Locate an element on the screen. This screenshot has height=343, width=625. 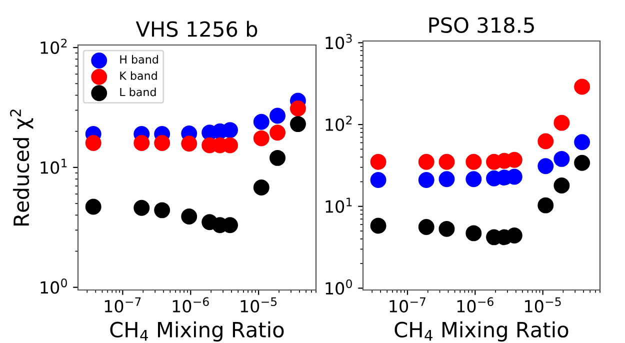
chart-title: VHS 1256 b is located at coordinates (197, 28).